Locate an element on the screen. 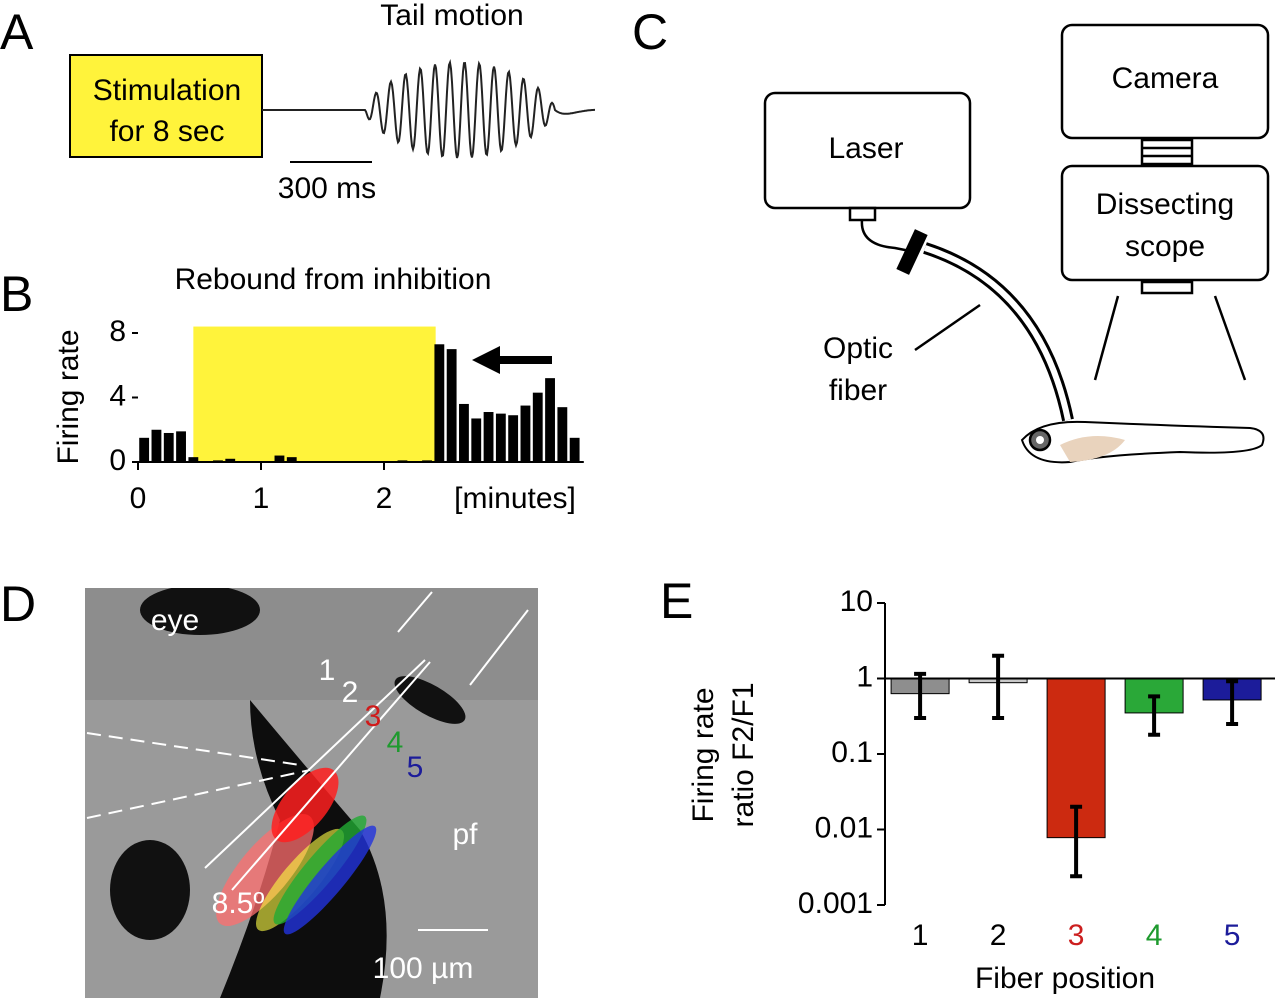 This screenshot has height=1003, width=1280. x-tick-label: 3 is located at coordinates (1076, 935).